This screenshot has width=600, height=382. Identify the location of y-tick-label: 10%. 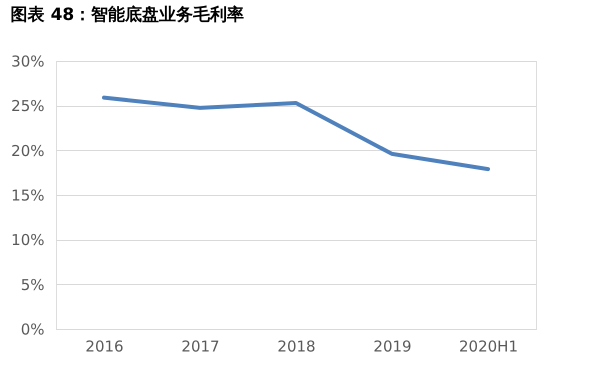
(27, 240).